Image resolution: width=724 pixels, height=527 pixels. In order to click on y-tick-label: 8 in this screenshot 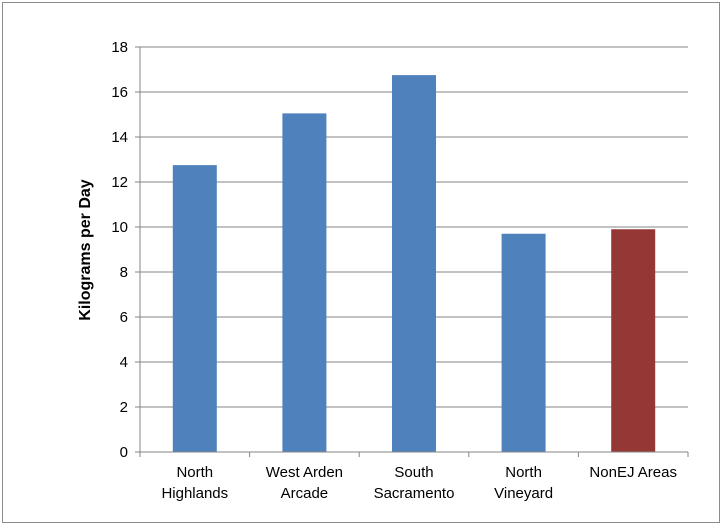, I will do `click(124, 272)`.